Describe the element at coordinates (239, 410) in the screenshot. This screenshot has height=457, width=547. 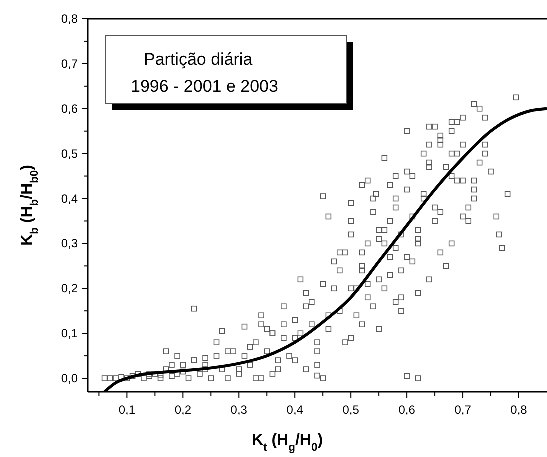
I see `x-tick-label: 0,3` at that location.